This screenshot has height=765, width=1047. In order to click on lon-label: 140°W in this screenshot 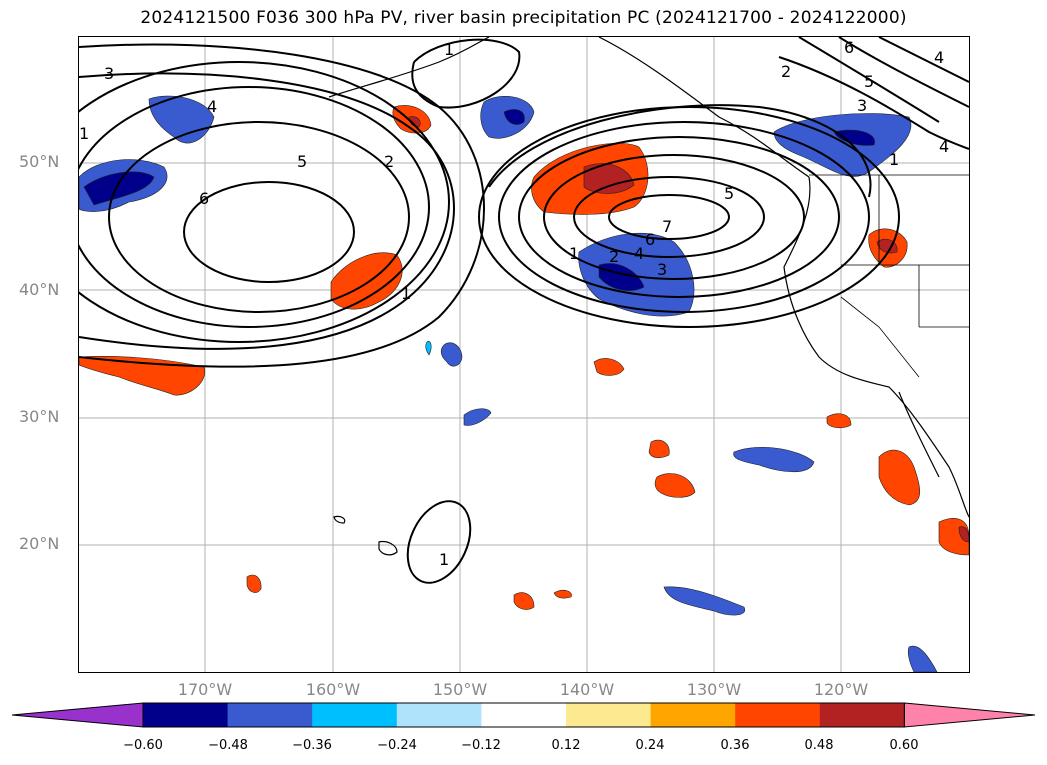, I will do `click(587, 689)`.